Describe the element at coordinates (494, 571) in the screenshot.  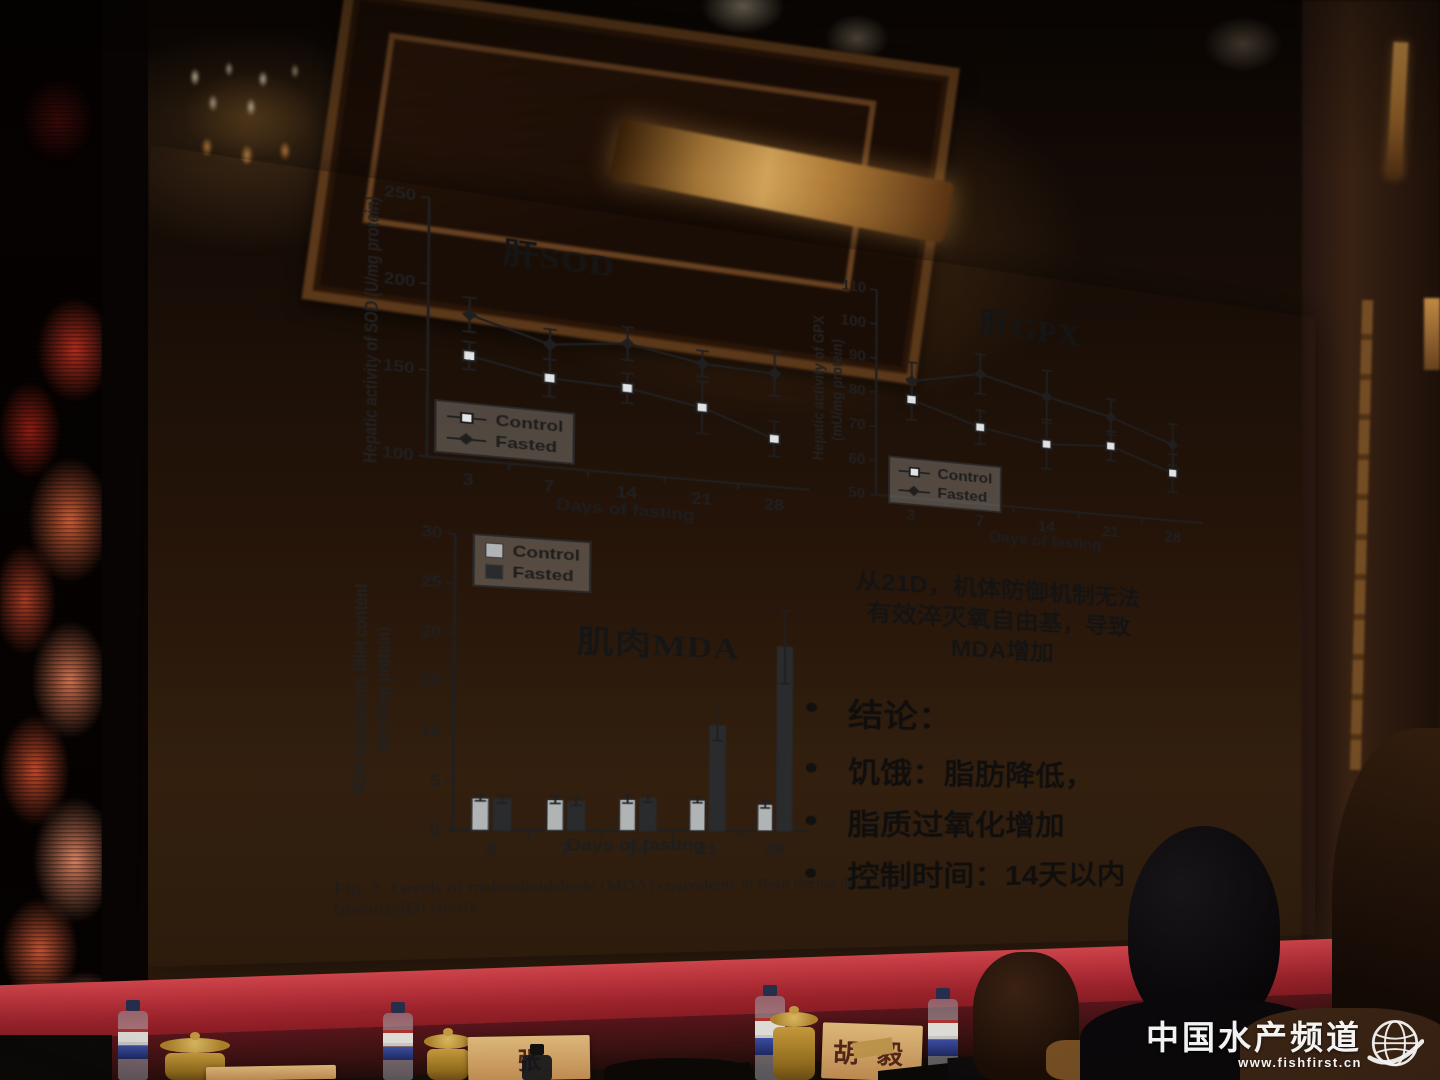
I see `fasted-swatch-icon` at that location.